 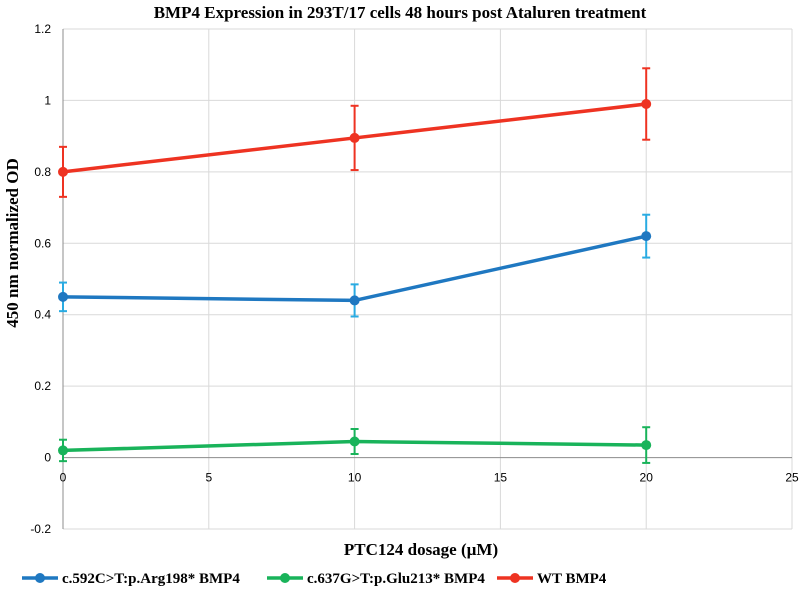 I want to click on y-tick-label: 0.2, so click(x=42, y=386).